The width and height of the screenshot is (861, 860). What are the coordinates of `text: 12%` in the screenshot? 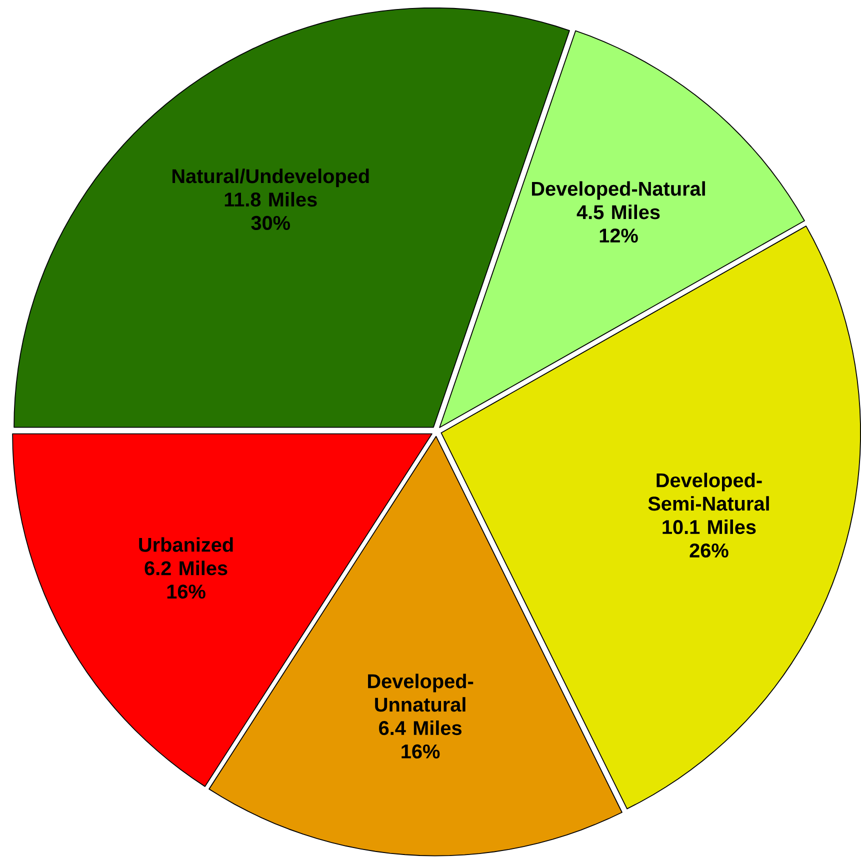 It's located at (619, 235).